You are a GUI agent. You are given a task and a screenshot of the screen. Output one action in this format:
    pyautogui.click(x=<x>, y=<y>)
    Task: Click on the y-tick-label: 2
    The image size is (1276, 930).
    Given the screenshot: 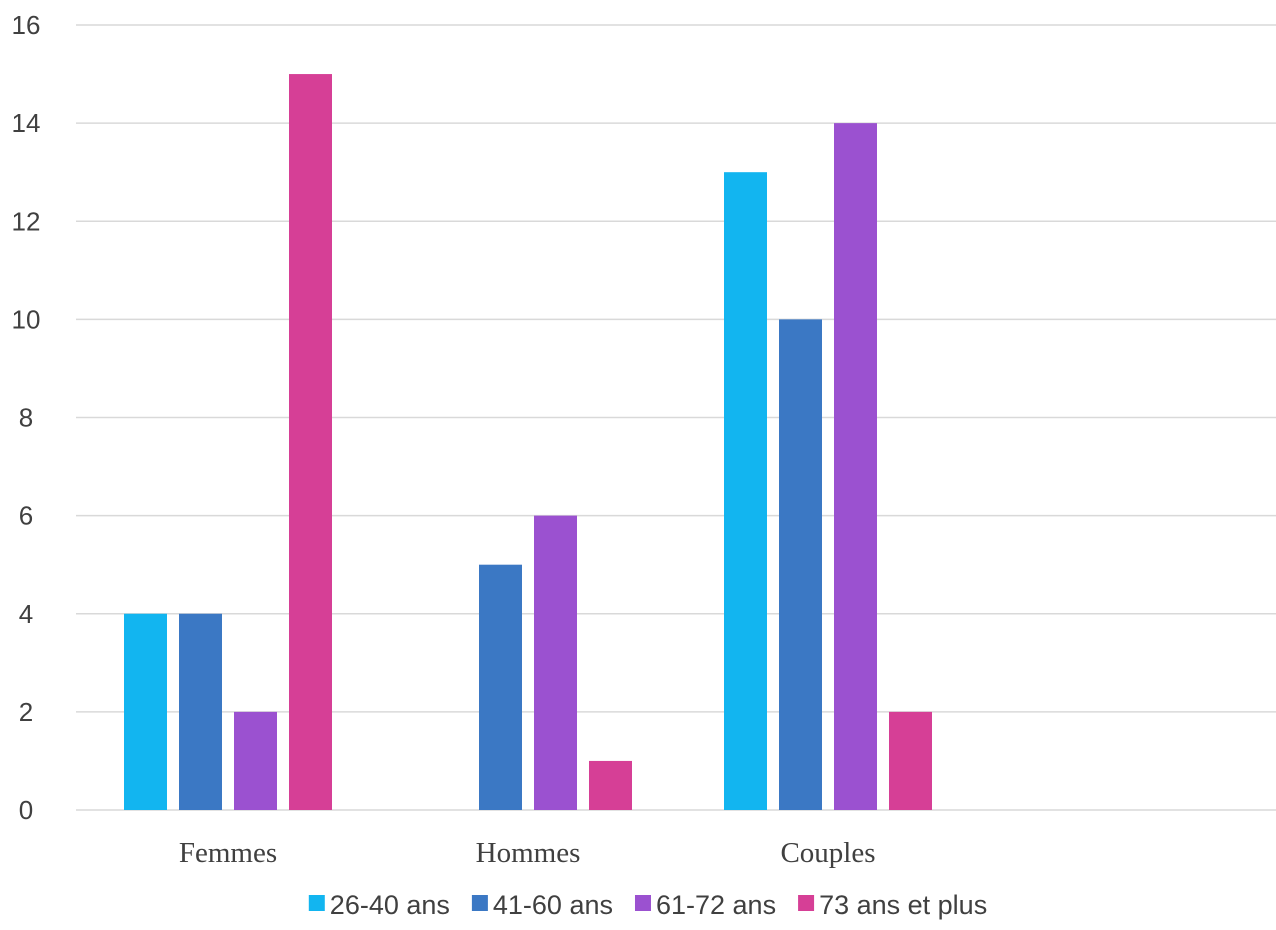 What is the action you would take?
    pyautogui.click(x=26, y=712)
    